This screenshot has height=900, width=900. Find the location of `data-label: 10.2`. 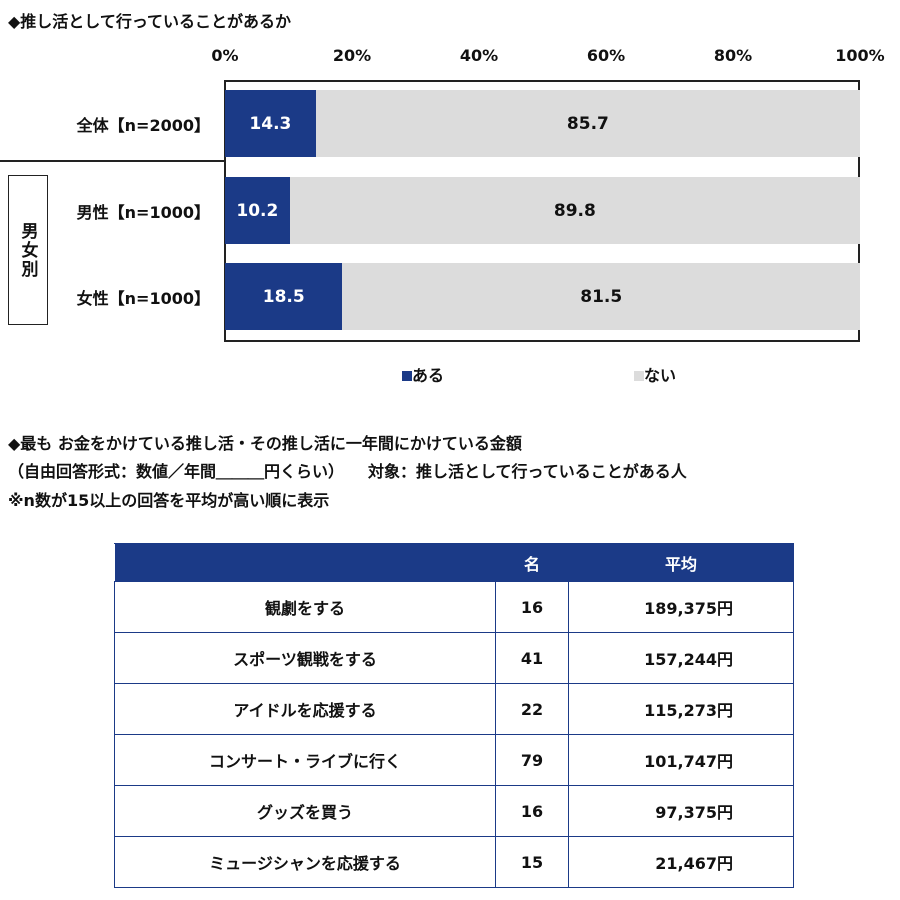

data-label: 10.2 is located at coordinates (257, 211).